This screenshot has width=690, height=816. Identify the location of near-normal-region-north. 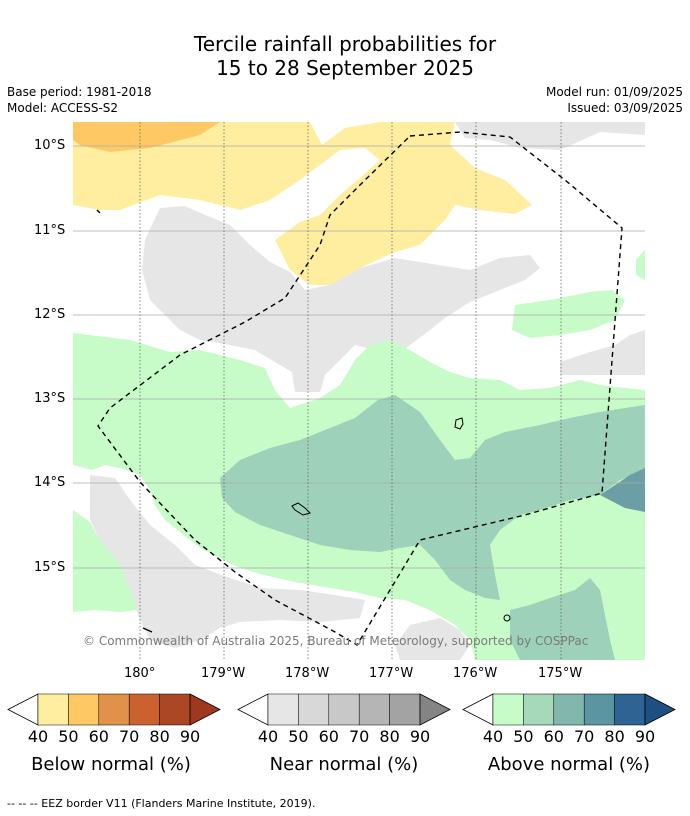
(550, 136).